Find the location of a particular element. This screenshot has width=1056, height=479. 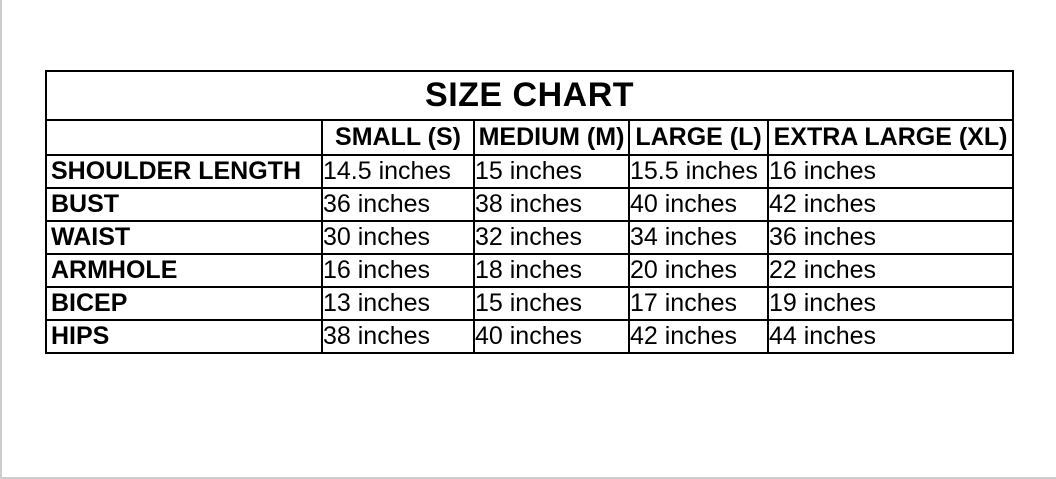

page-edge-bottom is located at coordinates (528, 478).